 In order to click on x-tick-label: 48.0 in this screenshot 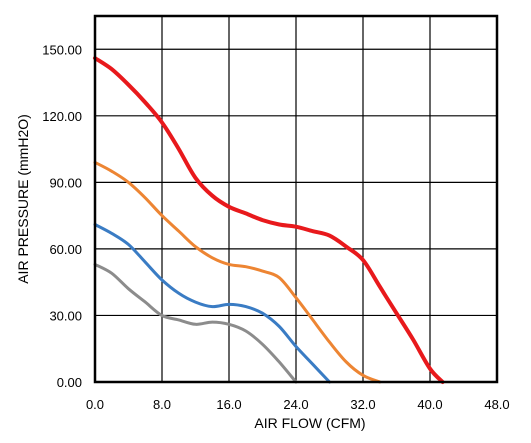, I will do `click(496, 404)`.